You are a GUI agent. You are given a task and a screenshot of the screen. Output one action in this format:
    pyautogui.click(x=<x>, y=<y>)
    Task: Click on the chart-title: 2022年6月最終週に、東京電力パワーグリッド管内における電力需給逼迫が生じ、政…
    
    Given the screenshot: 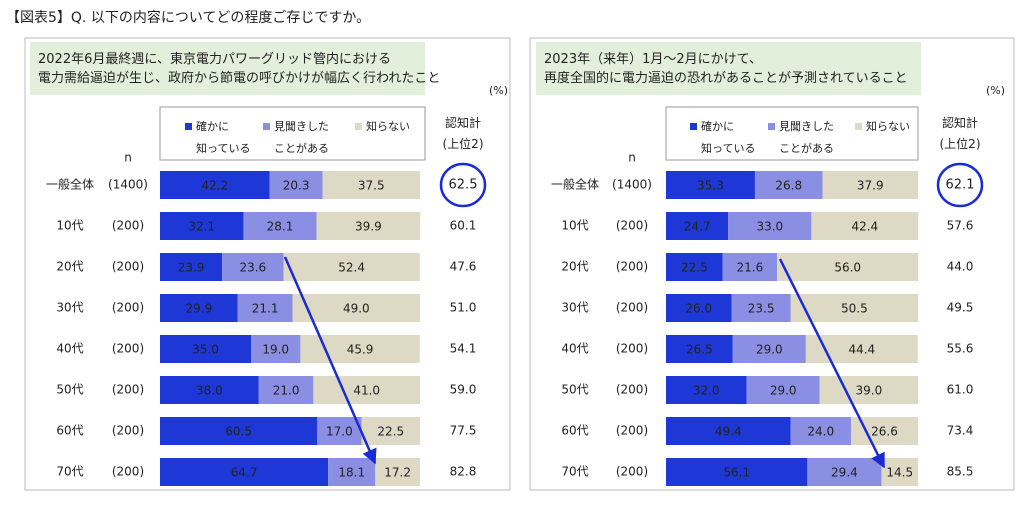 What is the action you would take?
    pyautogui.click(x=239, y=68)
    